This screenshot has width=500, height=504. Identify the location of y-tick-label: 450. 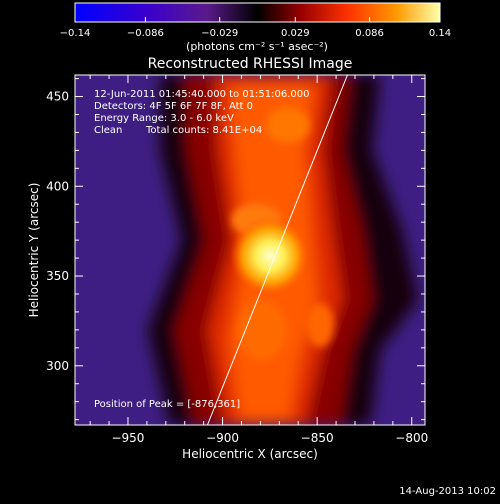
(57, 97).